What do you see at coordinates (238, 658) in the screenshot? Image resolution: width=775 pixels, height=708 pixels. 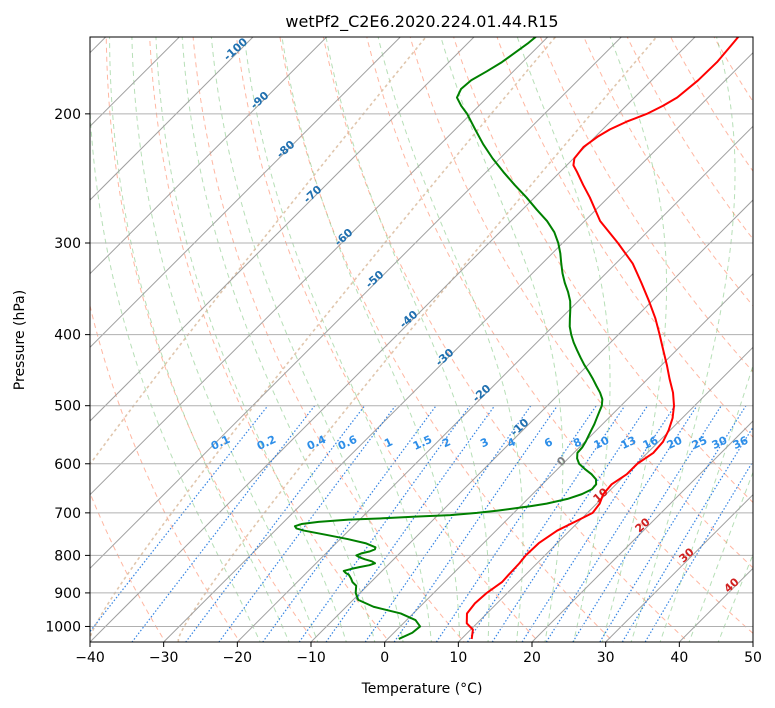 I see `x-tick-label: −20` at bounding box center [238, 658].